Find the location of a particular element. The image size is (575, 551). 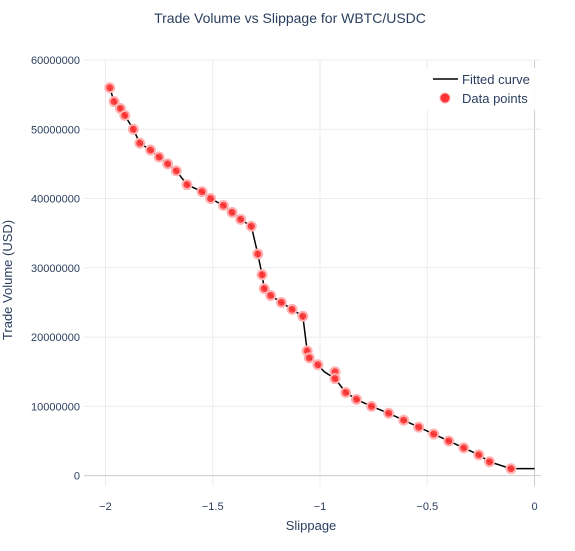

legend-item-data-points: Data points is located at coordinates (483, 98).